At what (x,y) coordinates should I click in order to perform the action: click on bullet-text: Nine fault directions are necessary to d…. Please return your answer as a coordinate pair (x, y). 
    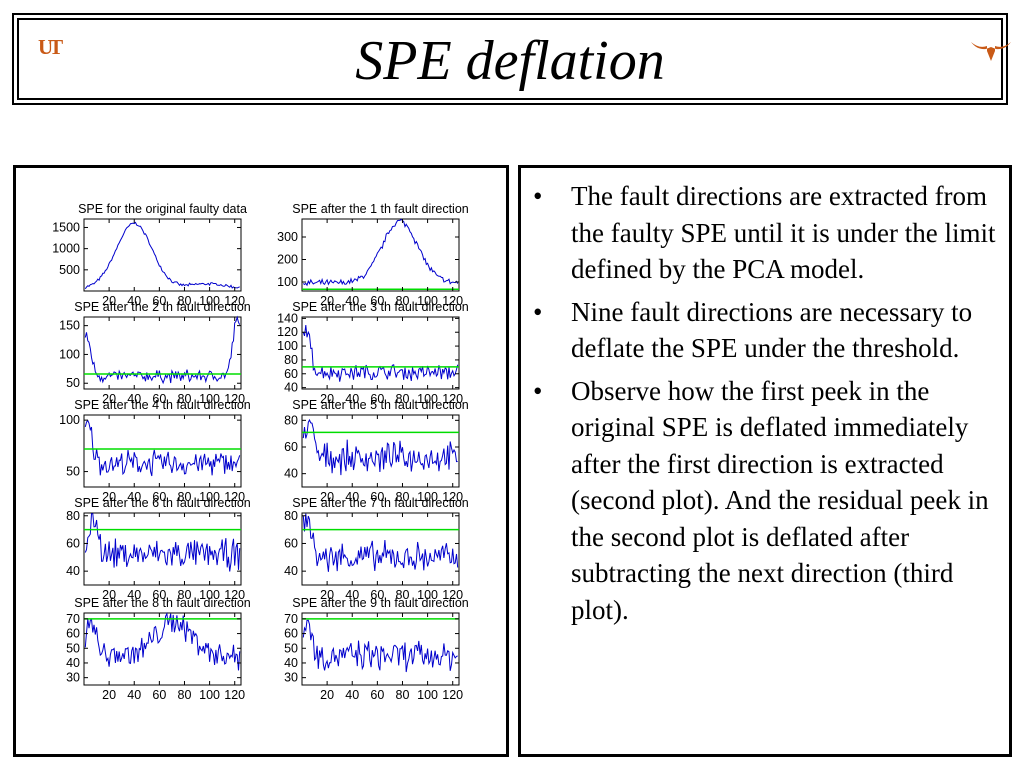
    Looking at the image, I should click on (772, 330).